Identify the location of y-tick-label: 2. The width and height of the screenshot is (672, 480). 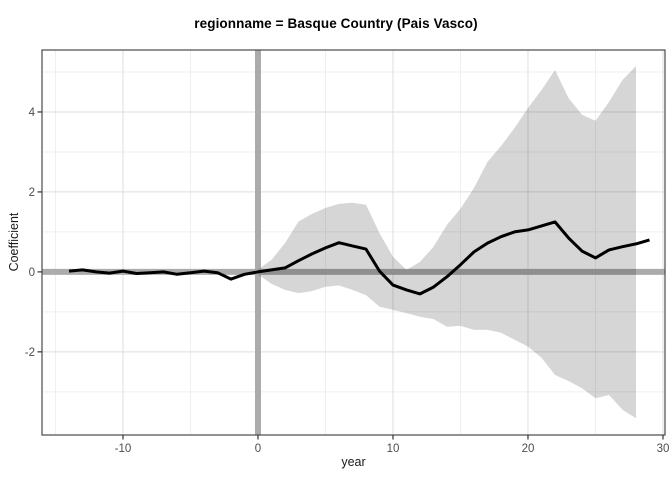
(32, 193).